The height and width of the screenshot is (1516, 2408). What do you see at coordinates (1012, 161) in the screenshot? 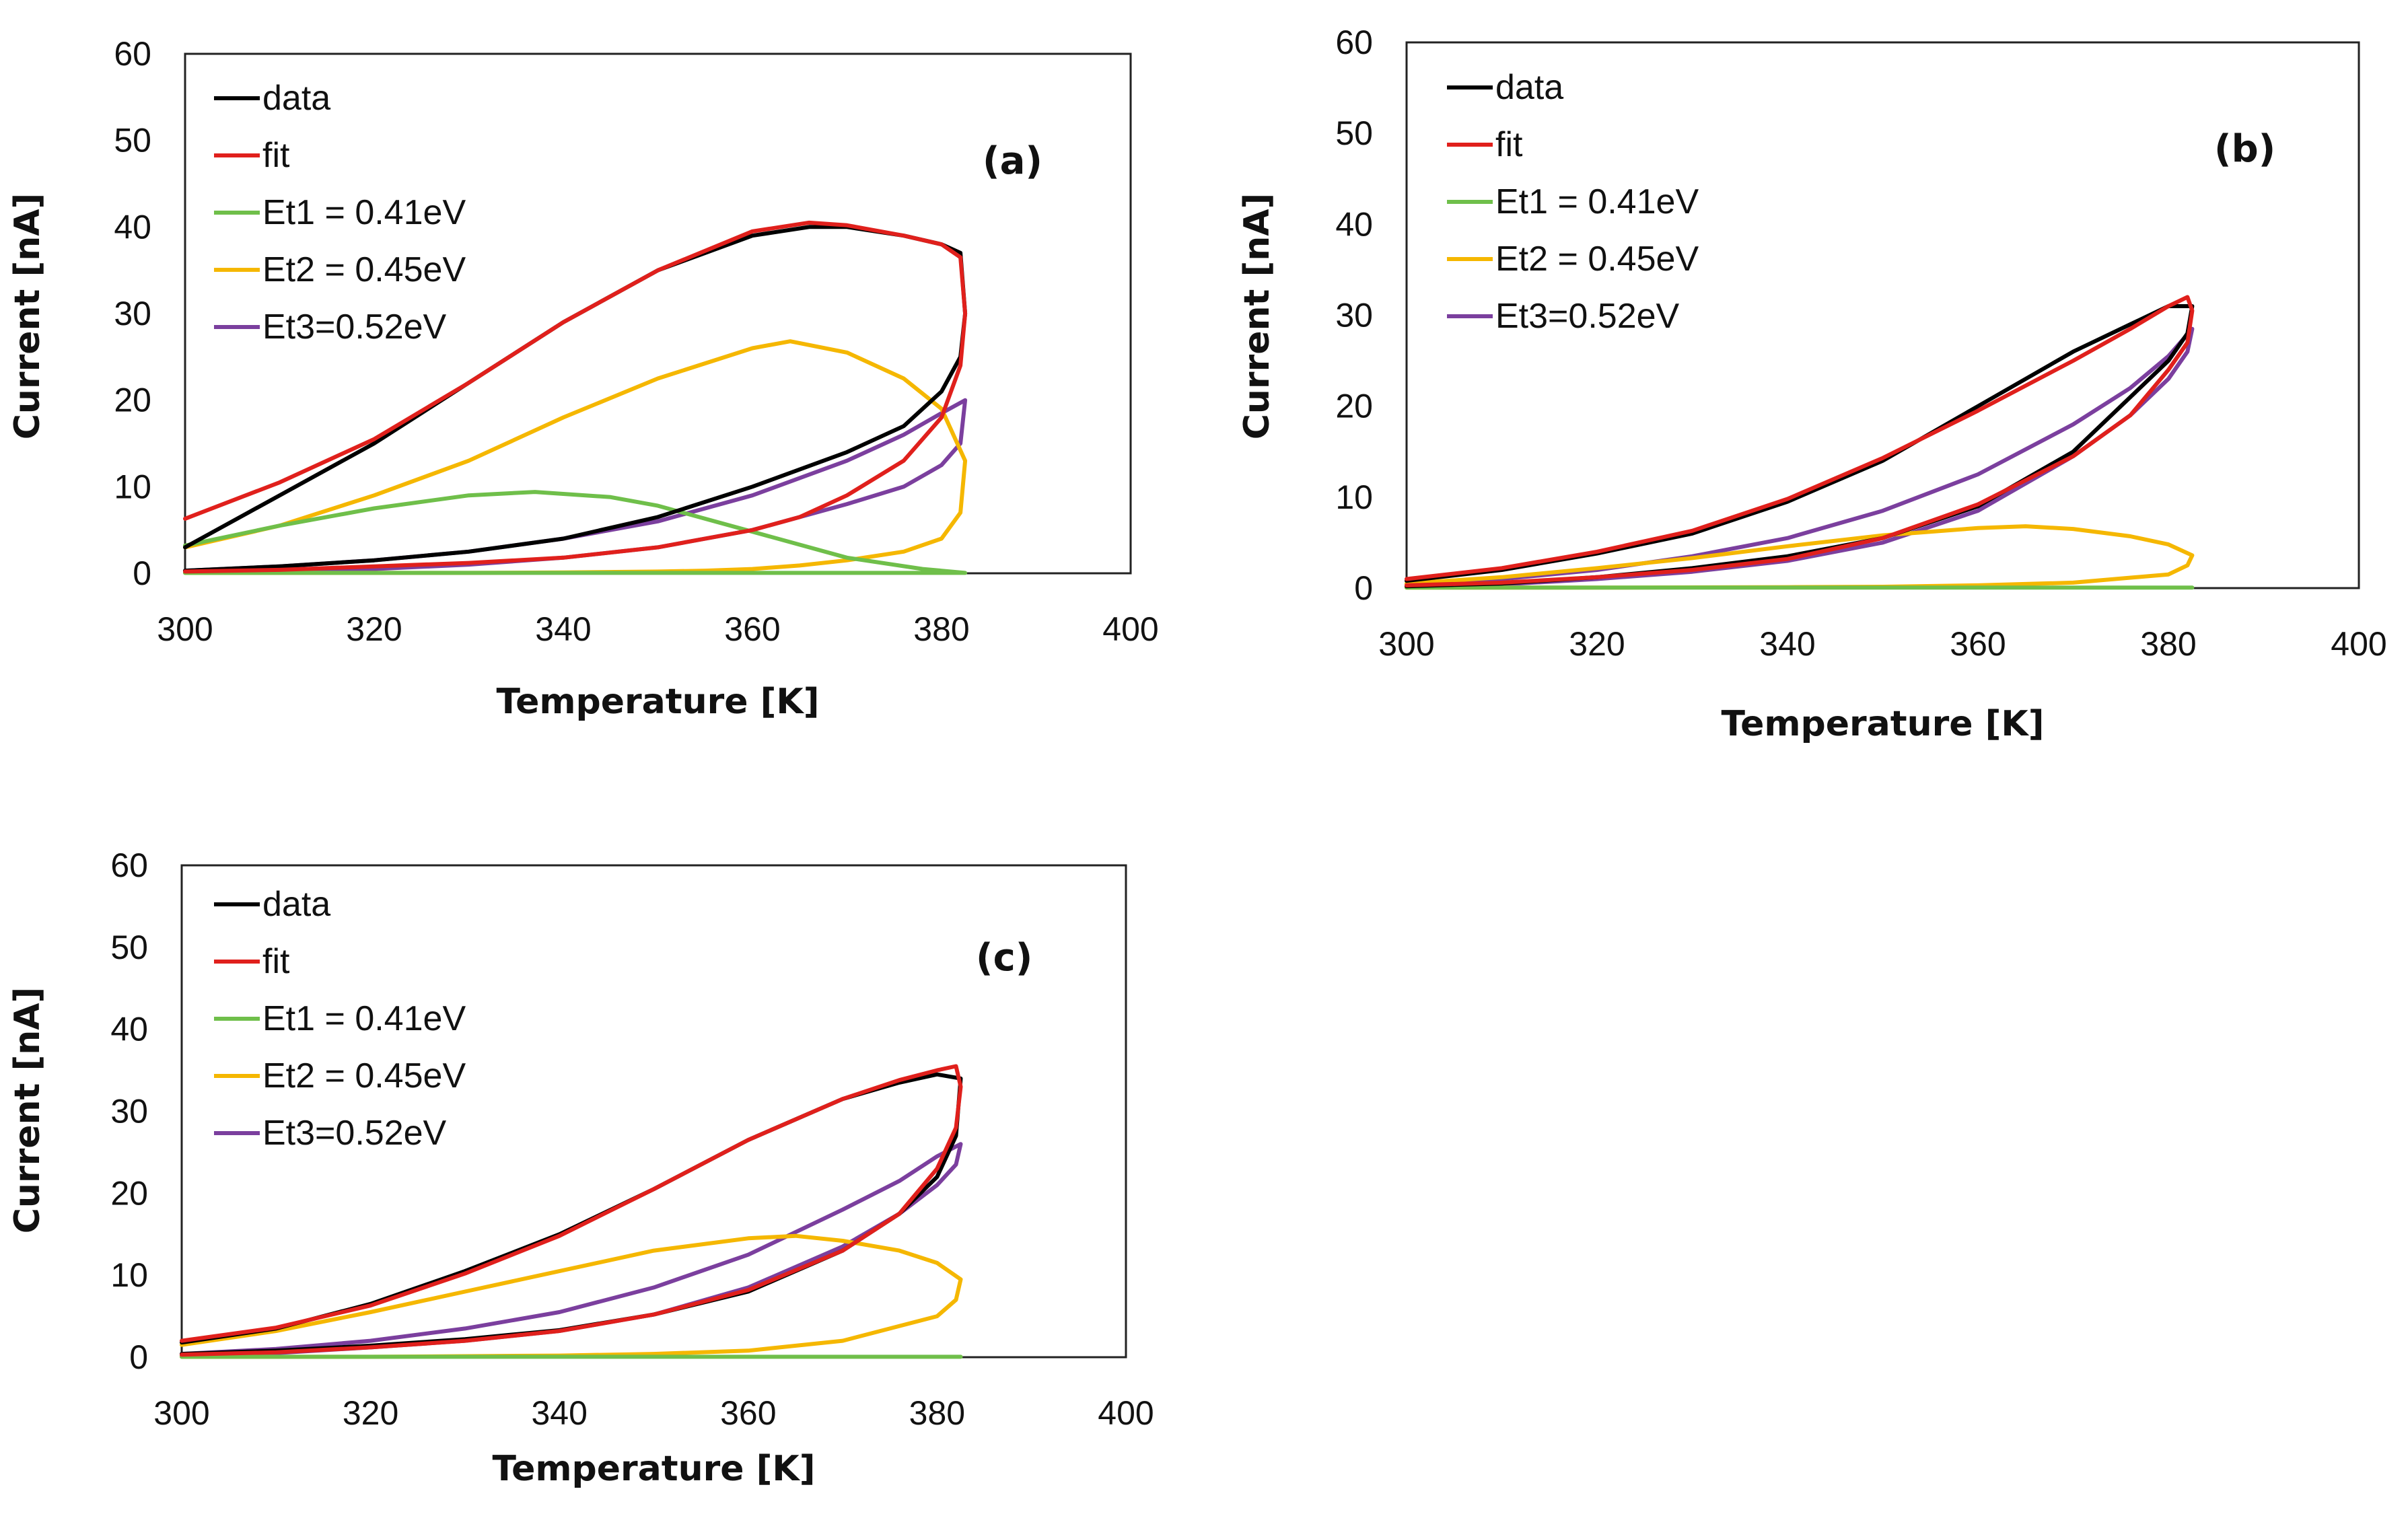
I see `panel-label: (a)` at bounding box center [1012, 161].